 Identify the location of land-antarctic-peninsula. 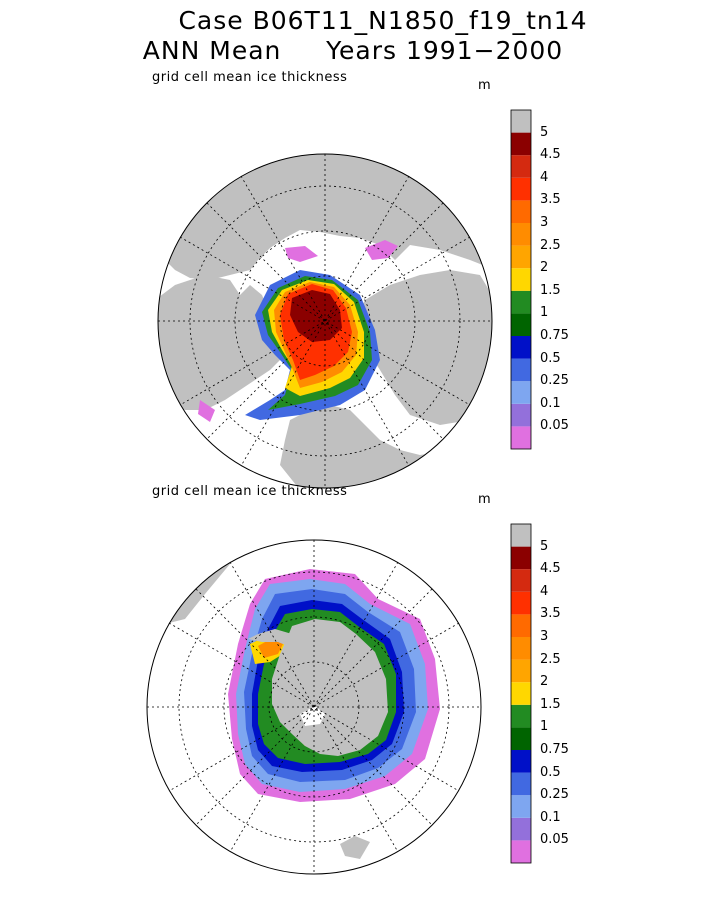
(270, 637).